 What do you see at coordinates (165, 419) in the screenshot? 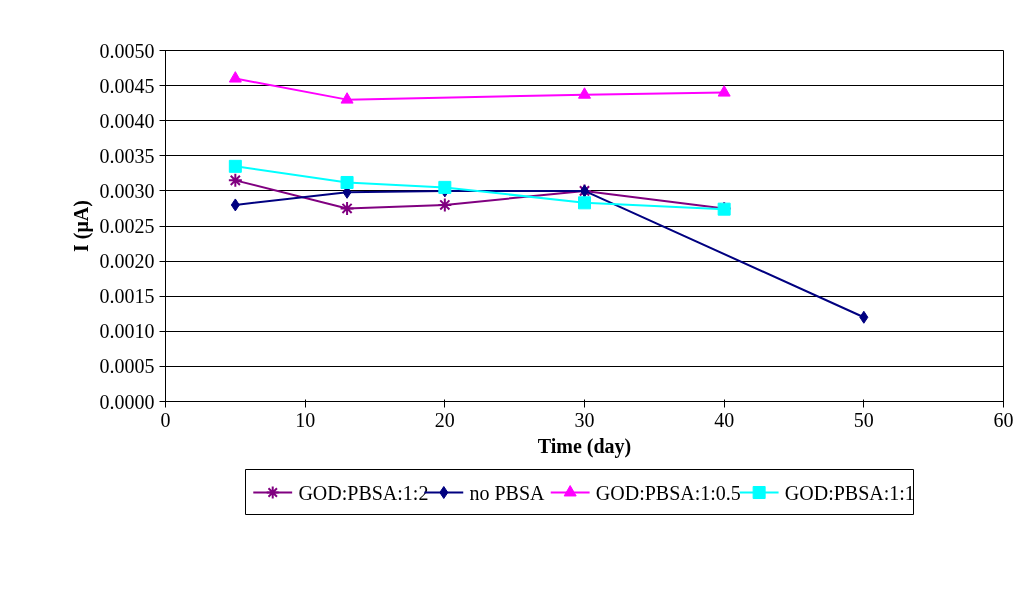
I see `x-tick-label: 0` at bounding box center [165, 419].